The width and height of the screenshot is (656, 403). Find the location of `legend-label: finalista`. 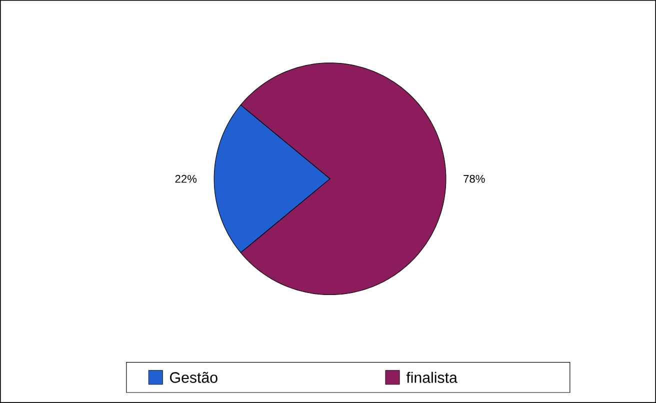

legend-label: finalista is located at coordinates (432, 377).